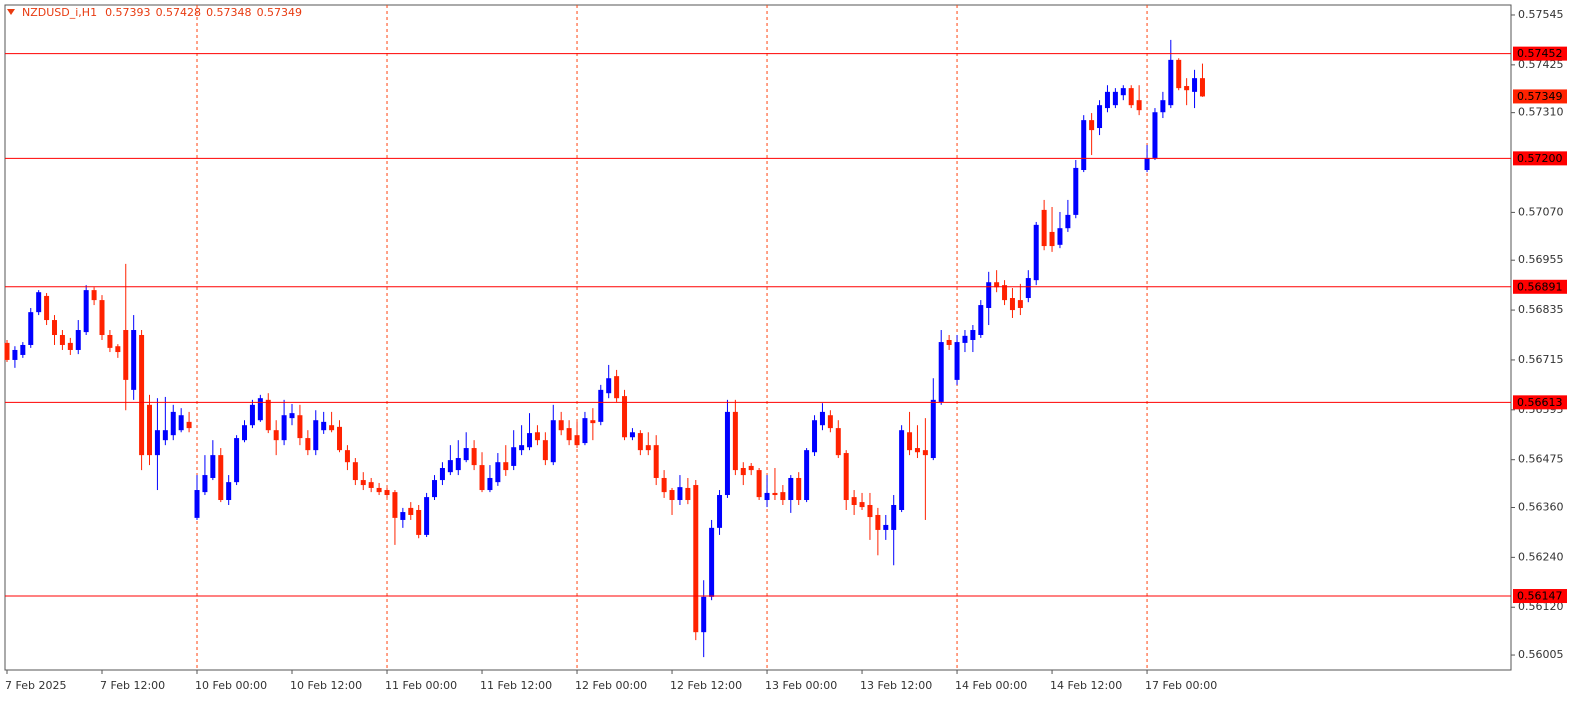 The width and height of the screenshot is (1586, 708). I want to click on level-label: 0.57452, so click(1540, 53).